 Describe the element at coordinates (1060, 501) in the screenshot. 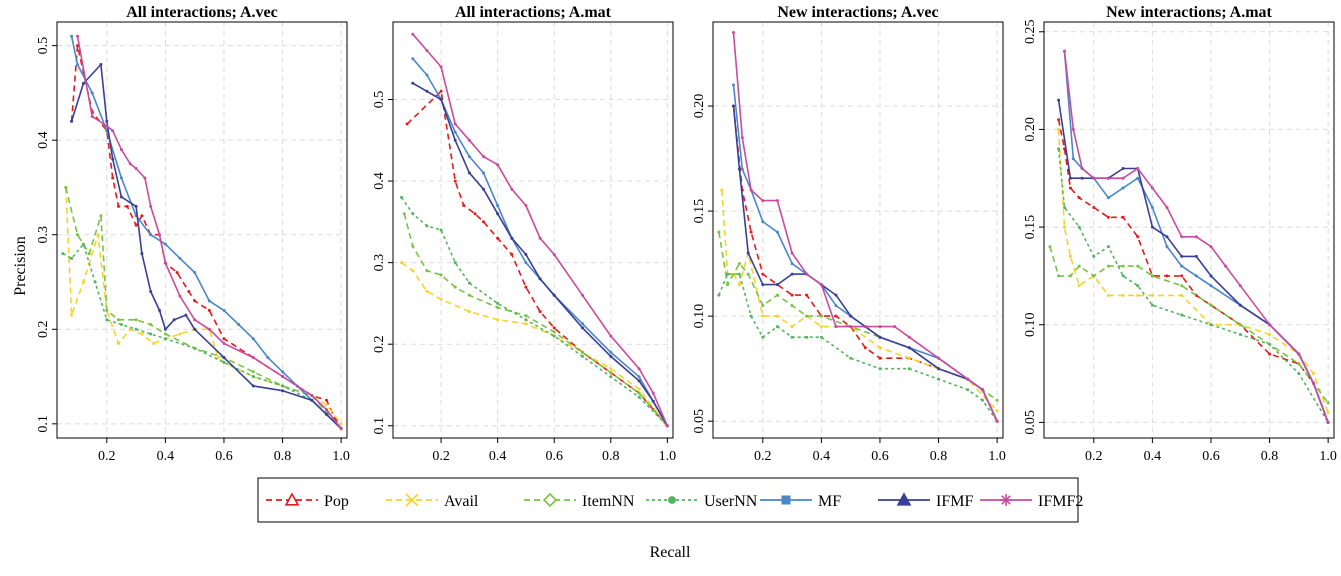

I see `legend-label: IFMF2` at that location.